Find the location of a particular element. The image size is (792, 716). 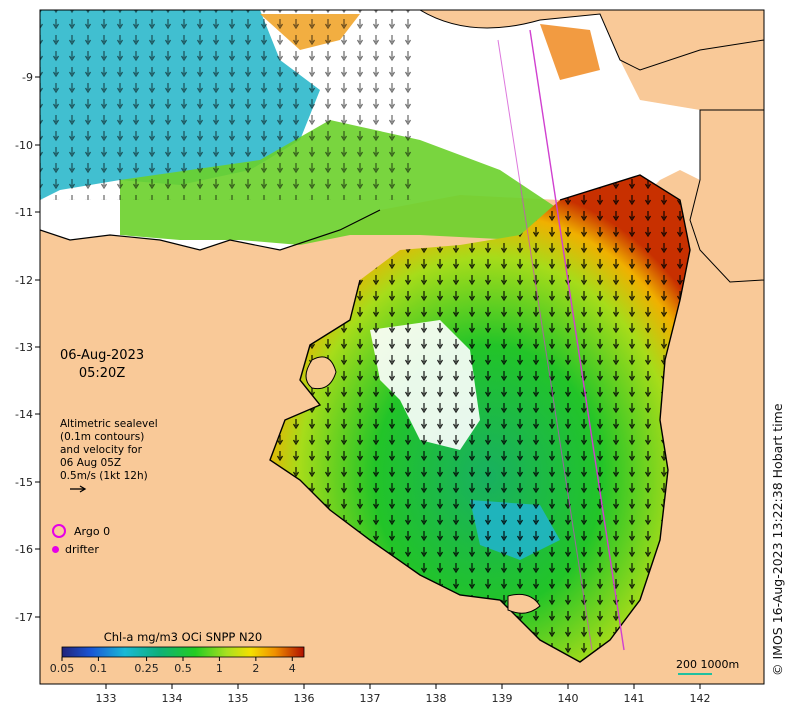

satellite-track is located at coordinates (577, 340).